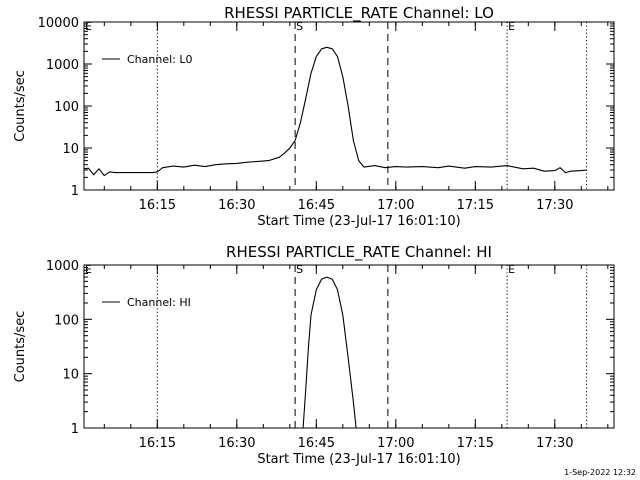 The width and height of the screenshot is (640, 480). Describe the element at coordinates (159, 302) in the screenshot. I see `legend-label: Channel: HI` at that location.